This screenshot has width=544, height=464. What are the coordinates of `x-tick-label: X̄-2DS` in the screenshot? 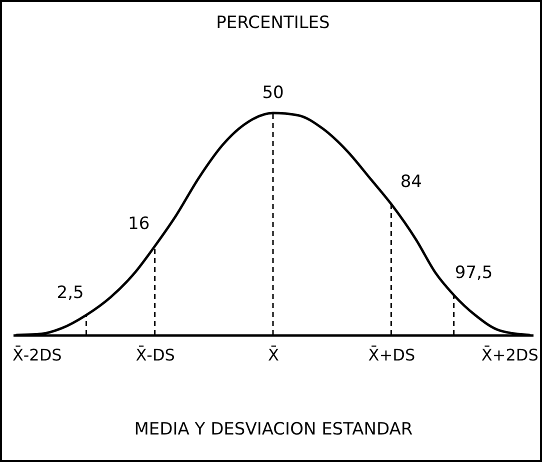 It's located at (37, 355).